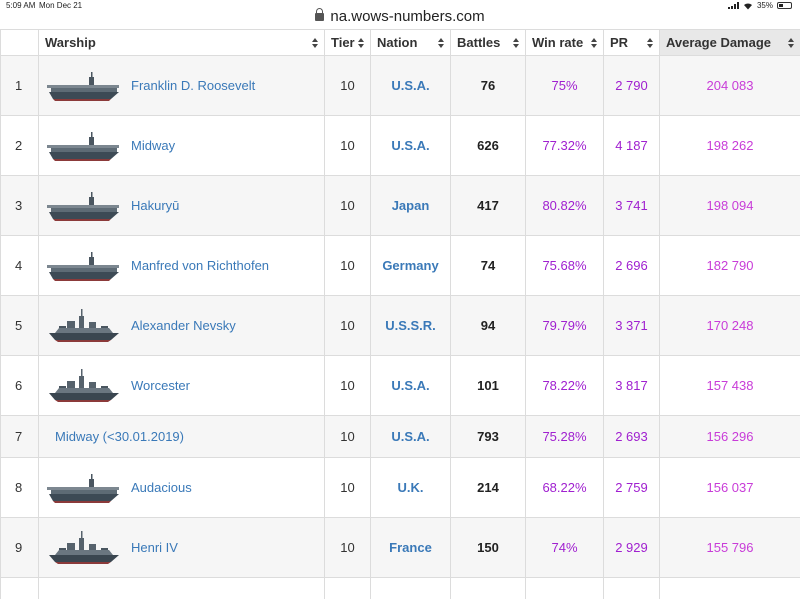 The height and width of the screenshot is (599, 800). I want to click on nation-link: France, so click(410, 547).